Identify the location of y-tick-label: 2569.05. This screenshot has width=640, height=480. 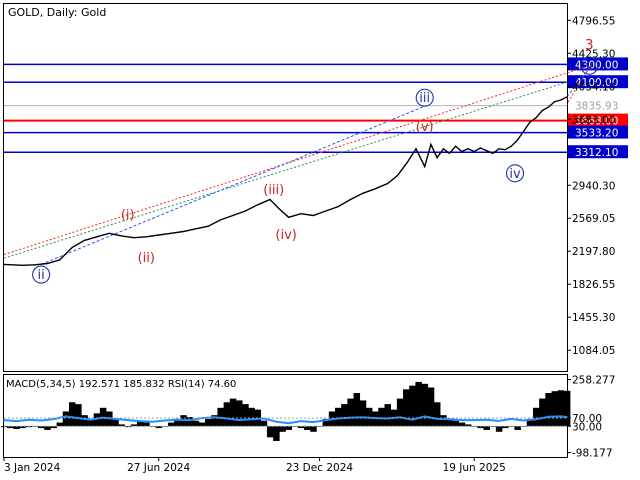
(593, 219).